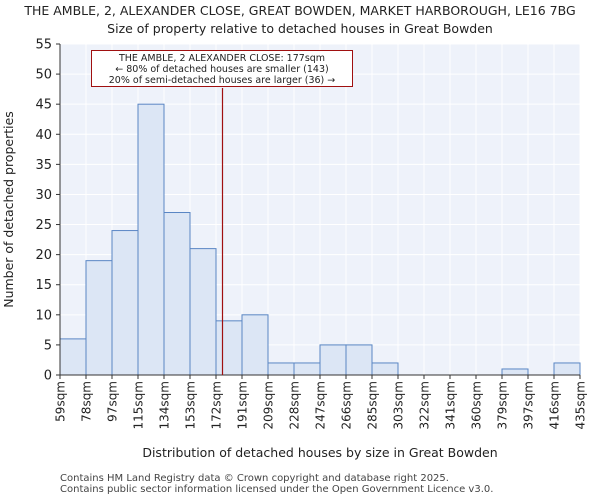 This screenshot has width=600, height=500. What do you see at coordinates (43, 255) in the screenshot?
I see `y-tick-label: 20` at bounding box center [43, 255].